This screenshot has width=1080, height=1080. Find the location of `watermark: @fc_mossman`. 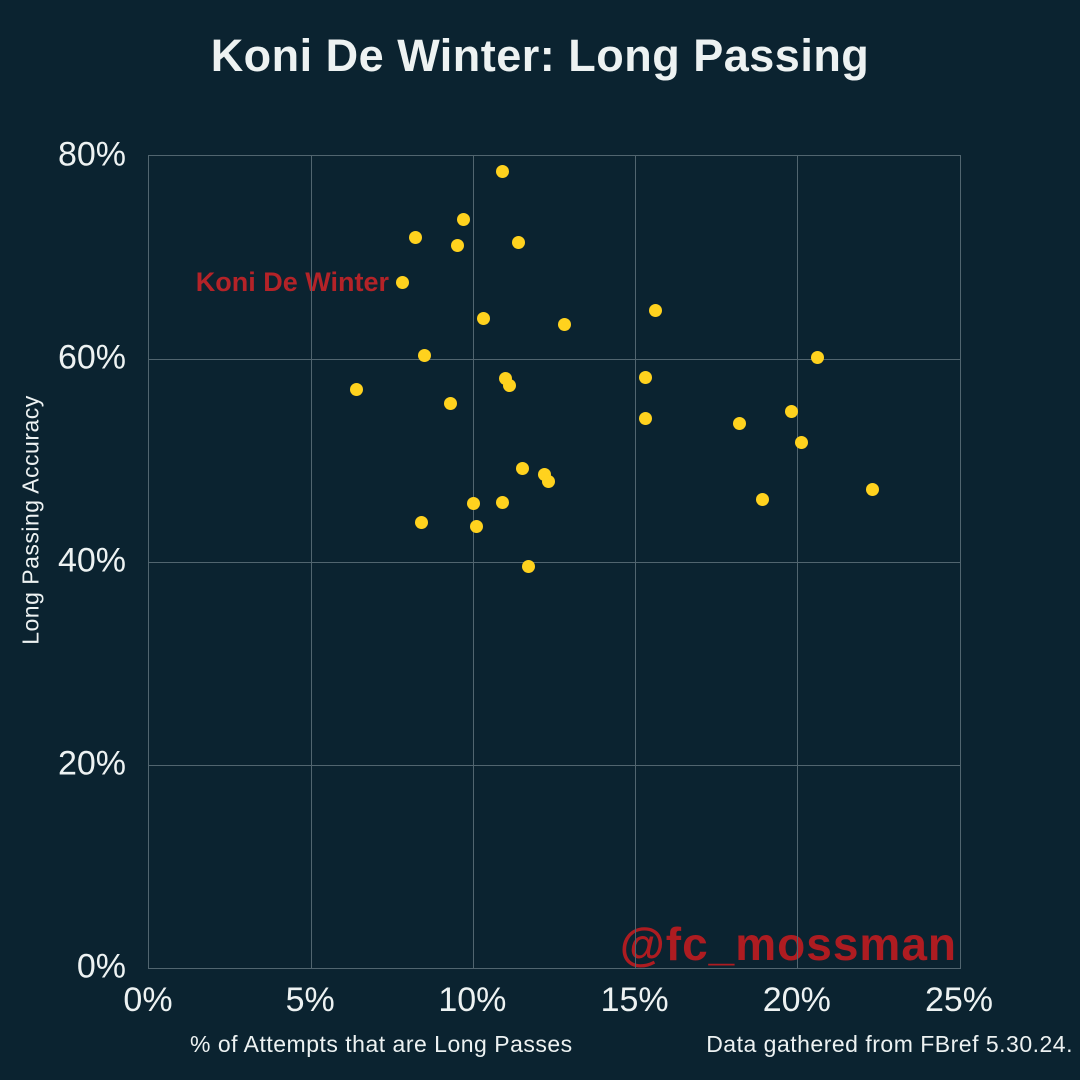

watermark: @fc_mossman is located at coordinates (788, 944).